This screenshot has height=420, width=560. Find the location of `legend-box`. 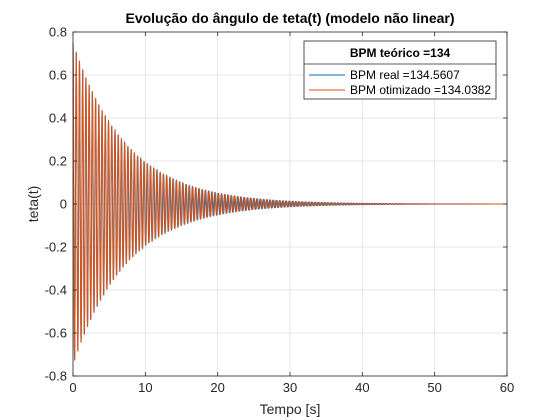

legend-box is located at coordinates (400, 70).